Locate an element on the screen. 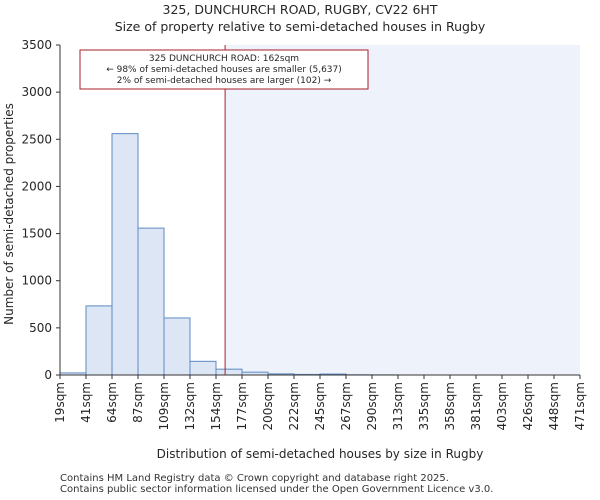 The height and width of the screenshot is (500, 600). x-tick-label: 245sqm is located at coordinates (320, 406).